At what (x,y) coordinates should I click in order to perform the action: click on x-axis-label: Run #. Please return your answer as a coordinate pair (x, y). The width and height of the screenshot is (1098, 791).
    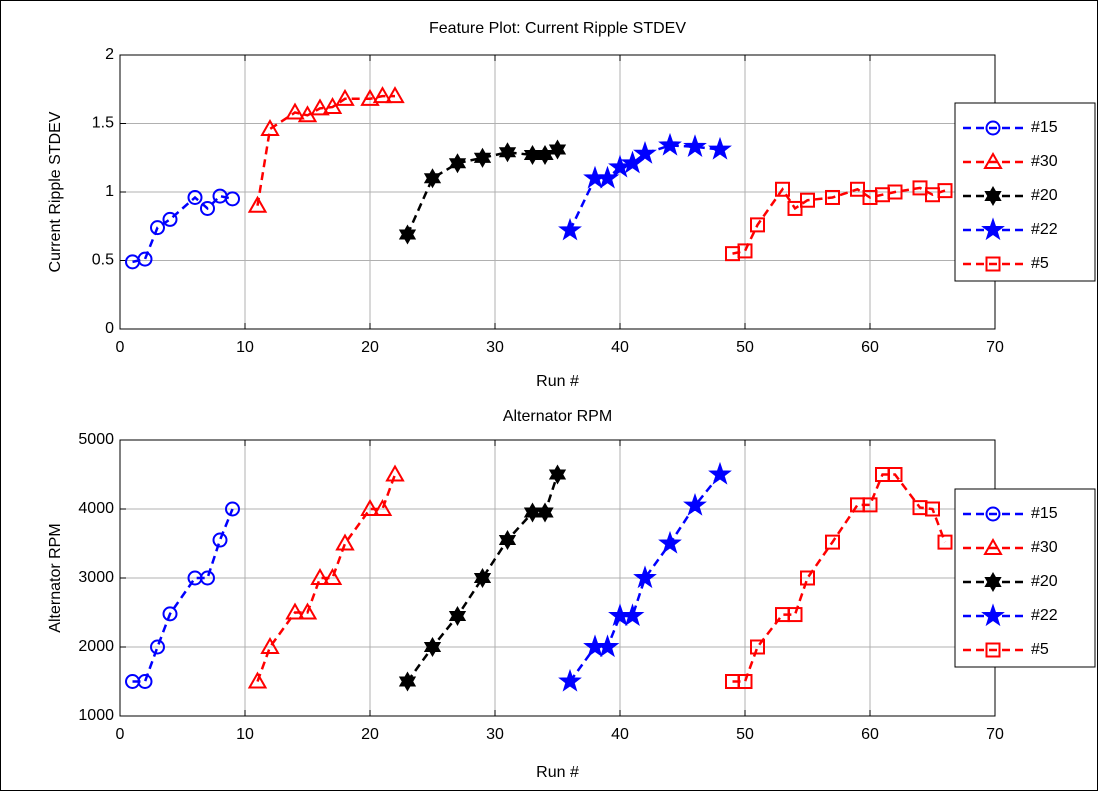
    Looking at the image, I should click on (557, 381).